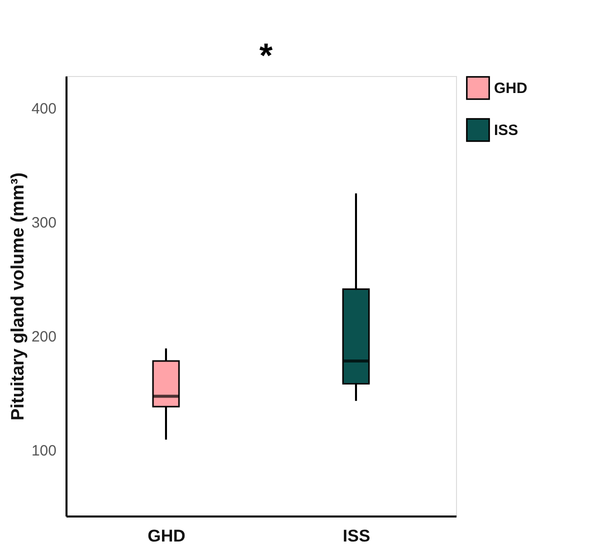 Image resolution: width=590 pixels, height=554 pixels. What do you see at coordinates (43, 109) in the screenshot?
I see `y-tick-label: 400` at bounding box center [43, 109].